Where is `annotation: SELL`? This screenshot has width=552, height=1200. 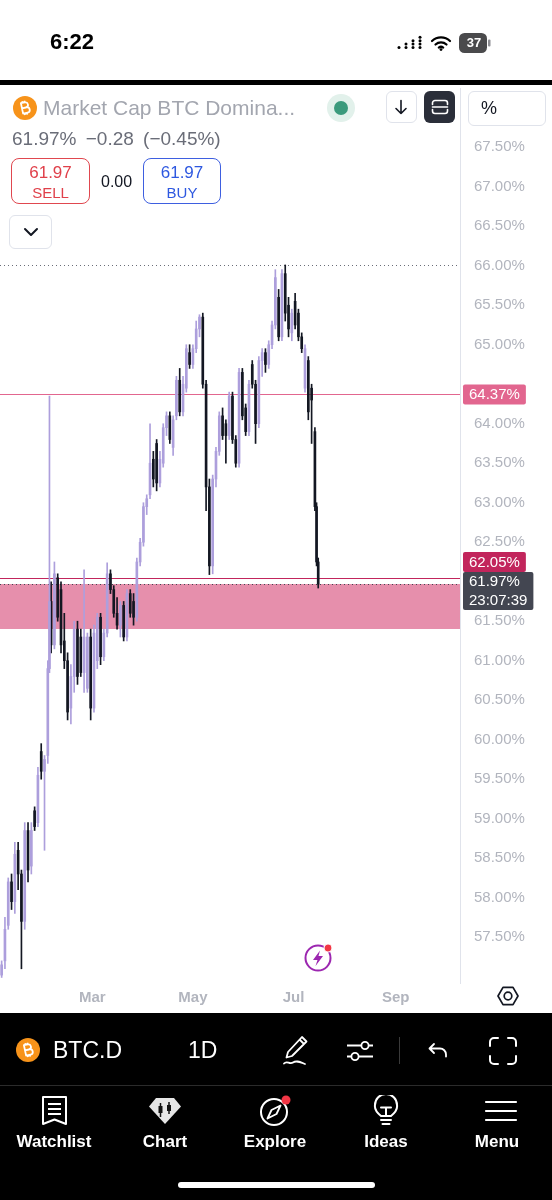
annotation: SELL is located at coordinates (50, 193).